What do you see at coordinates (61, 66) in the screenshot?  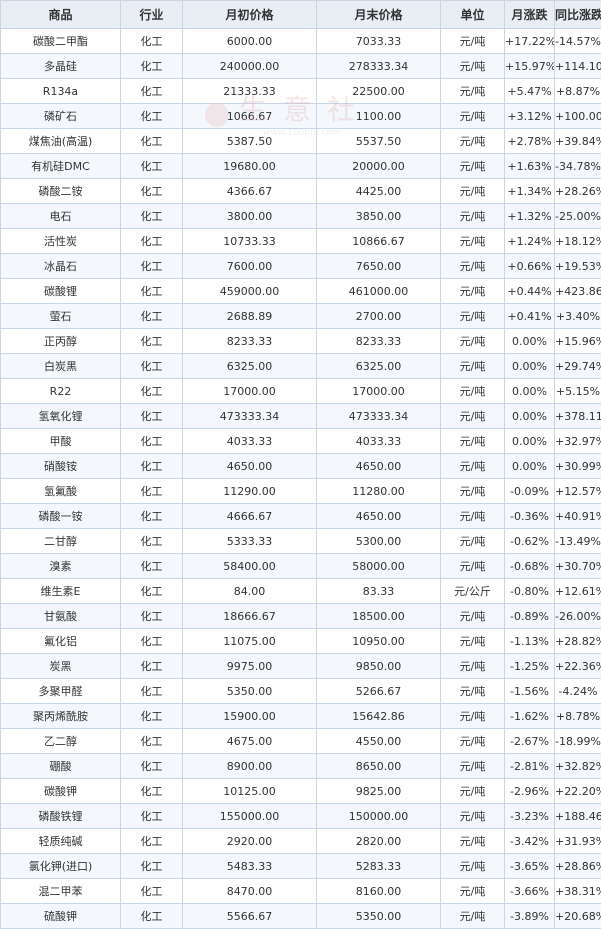 I see `commodity-cell: 多晶硅` at bounding box center [61, 66].